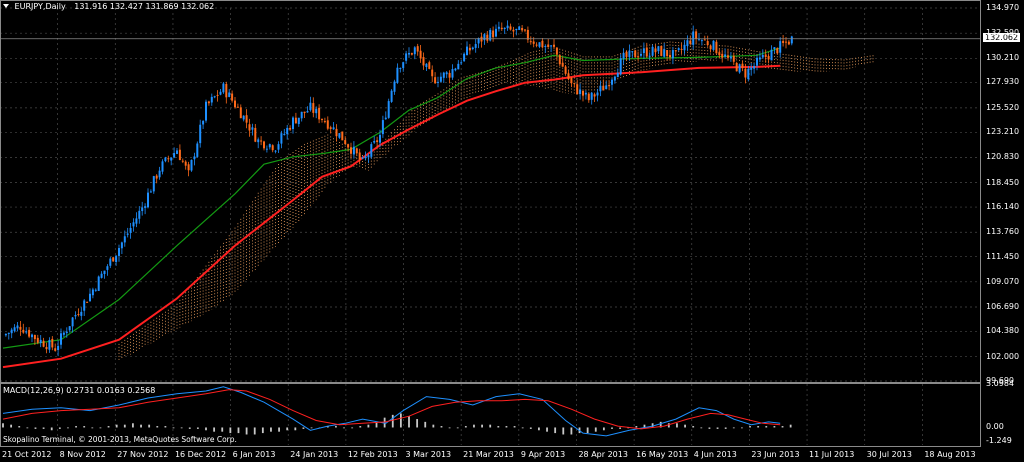 The height and width of the screenshot is (462, 1024). Describe the element at coordinates (999, 440) in the screenshot. I see `macd-tick-label: -1.249` at that location.